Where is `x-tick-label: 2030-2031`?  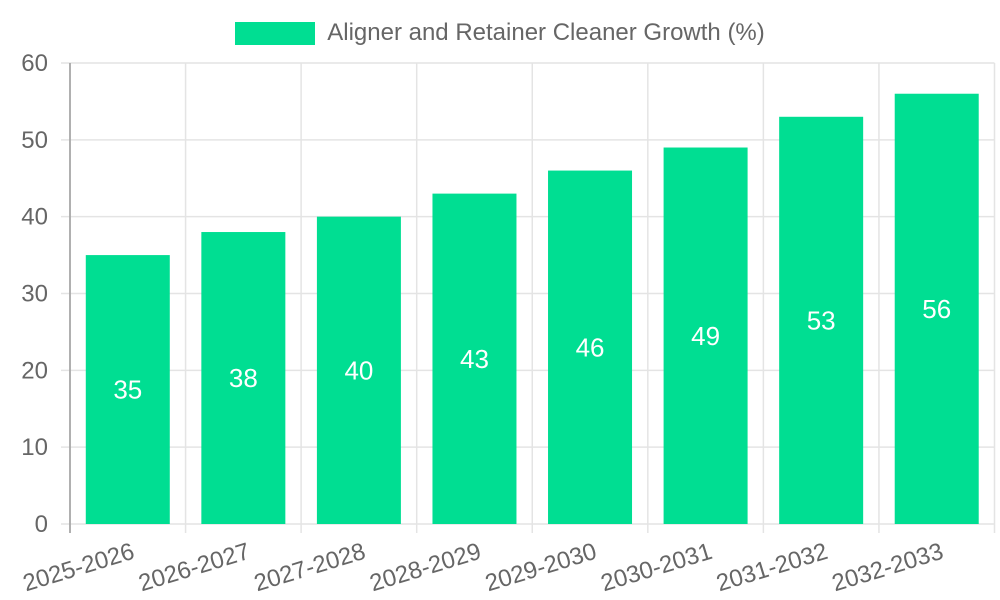
x-tick-label: 2030-2031 is located at coordinates (657, 567).